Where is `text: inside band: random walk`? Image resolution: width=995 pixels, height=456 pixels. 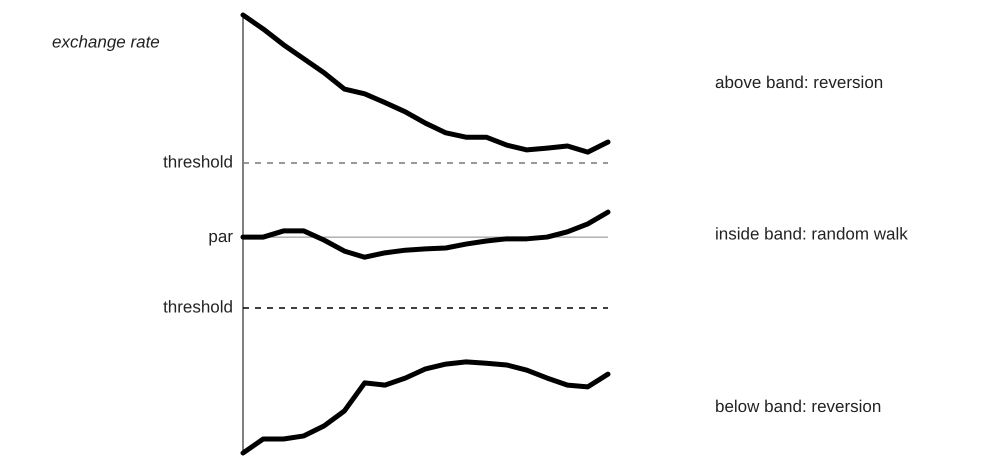
text: inside band: random walk is located at coordinates (811, 234).